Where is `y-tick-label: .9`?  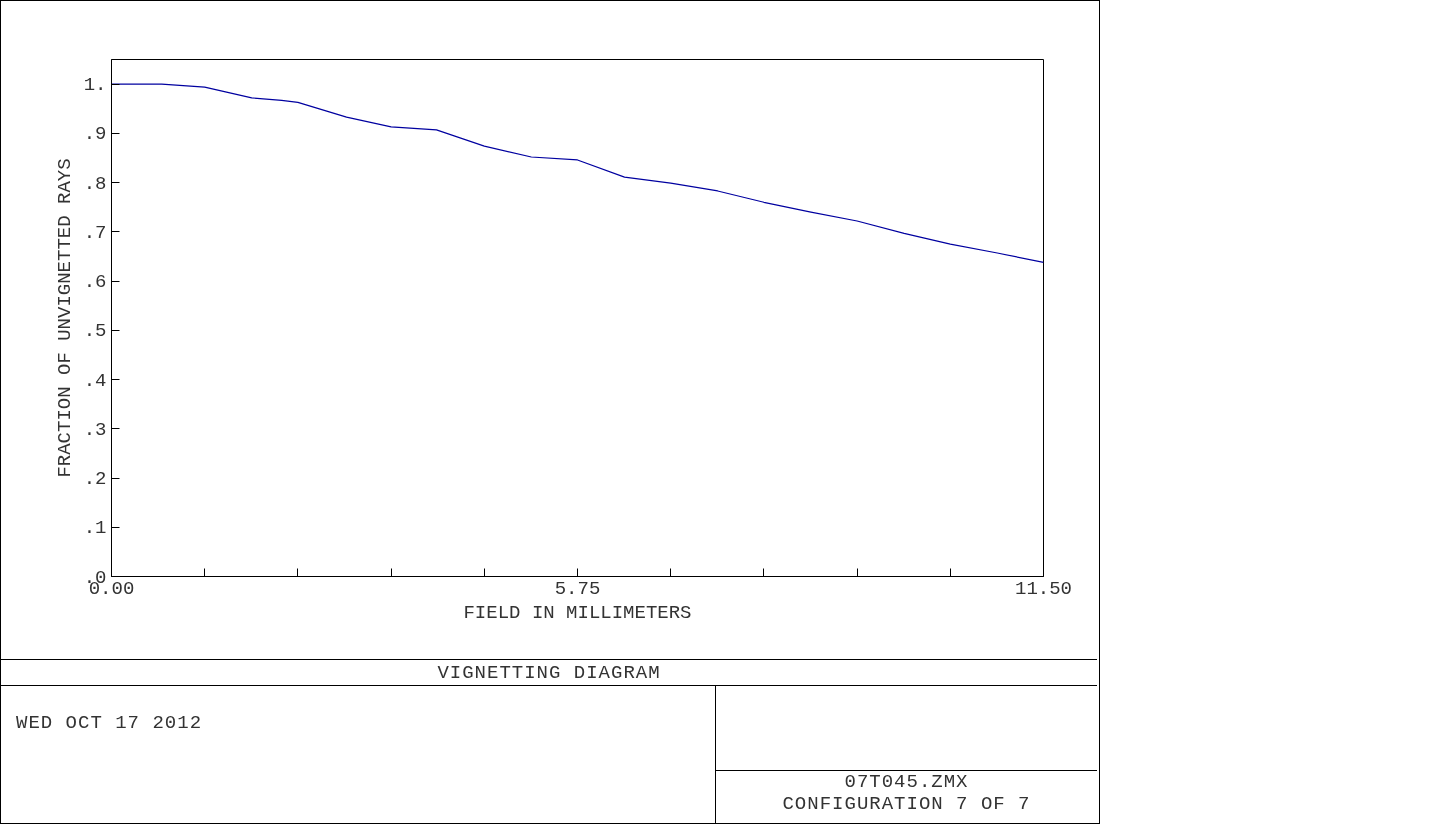
y-tick-label: .9 is located at coordinates (95, 134).